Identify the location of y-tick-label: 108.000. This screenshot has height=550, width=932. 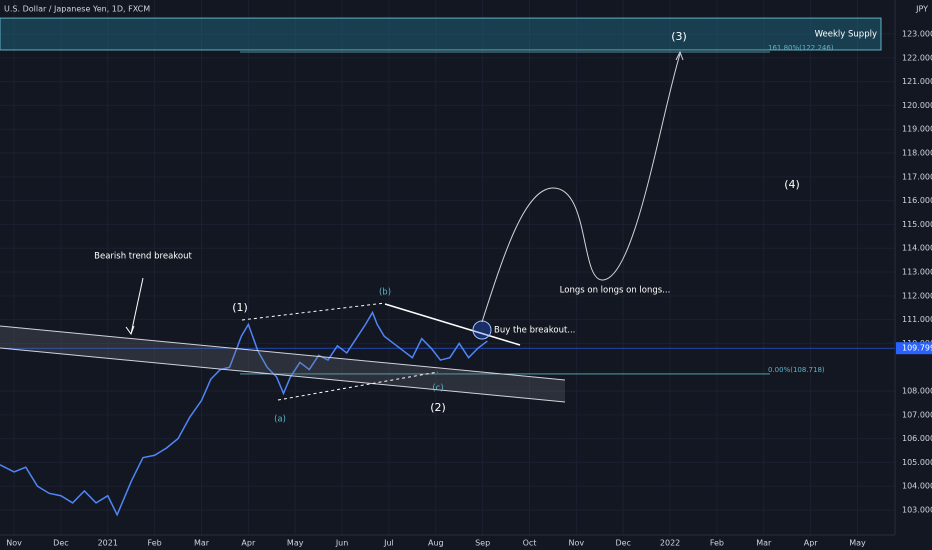
(917, 391).